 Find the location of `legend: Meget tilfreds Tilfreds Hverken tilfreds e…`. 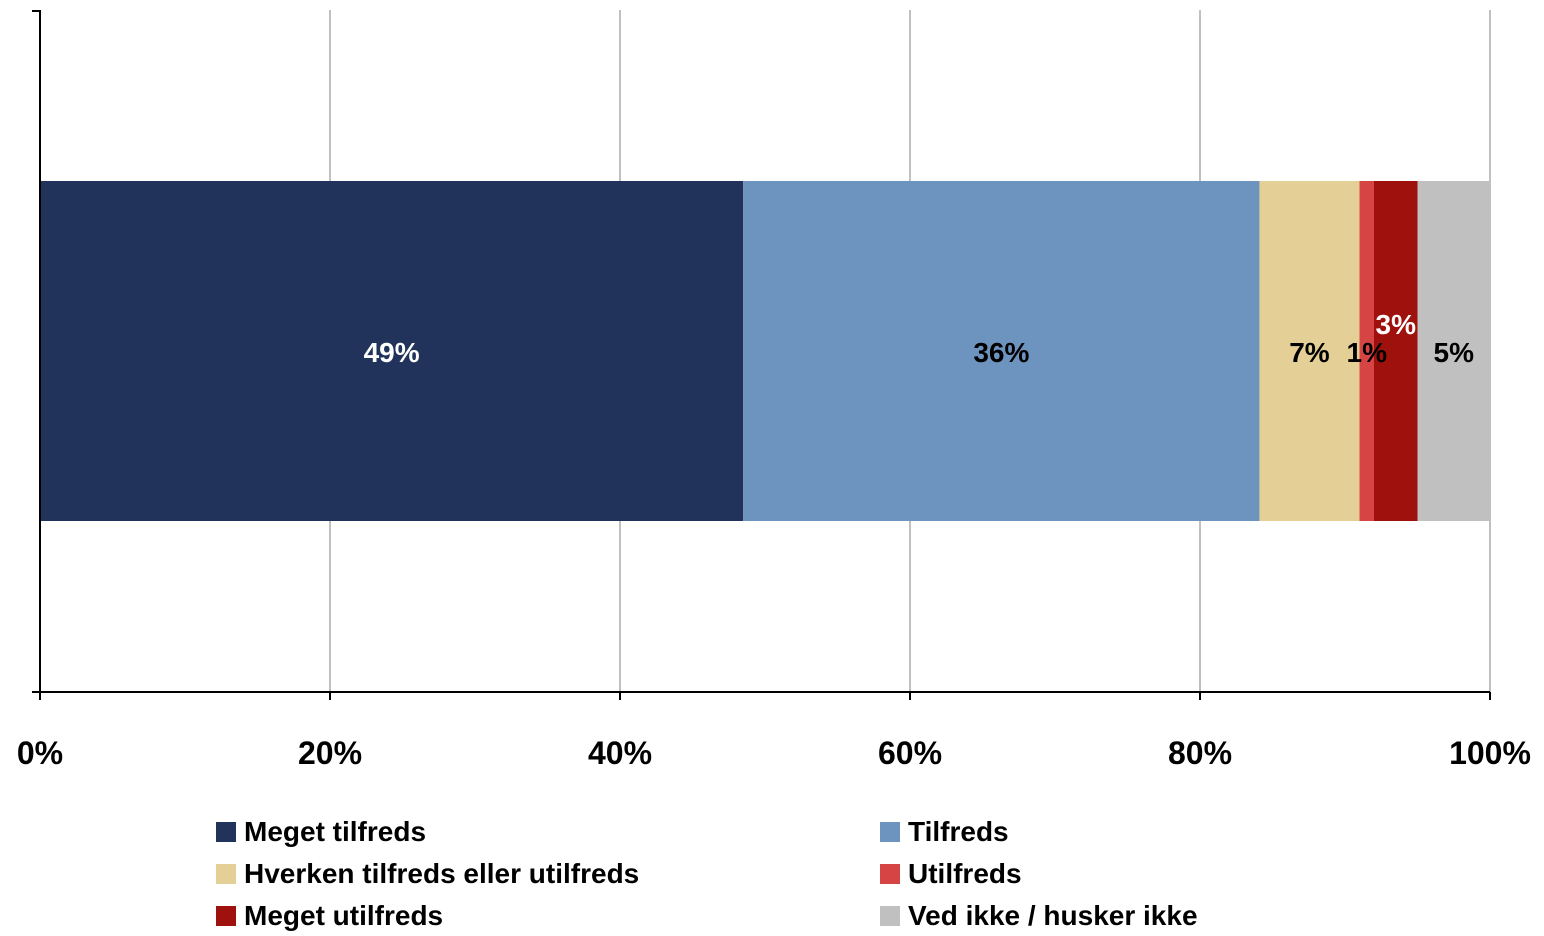

legend: Meget tilfreds Tilfreds Hverken tilfreds e… is located at coordinates (772, 872).